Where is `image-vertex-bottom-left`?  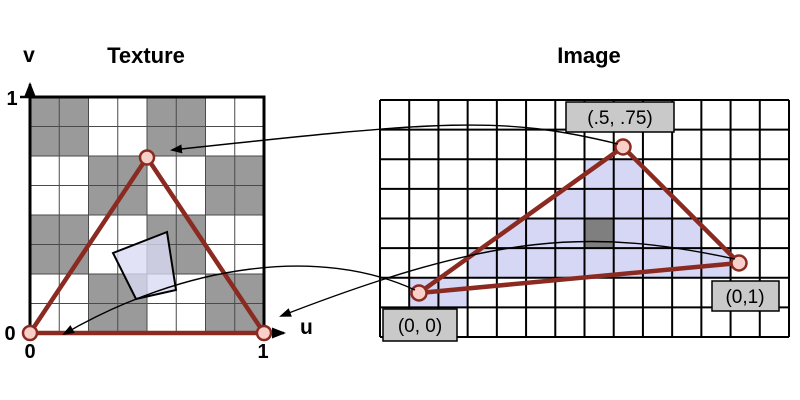 image-vertex-bottom-left is located at coordinates (419, 293).